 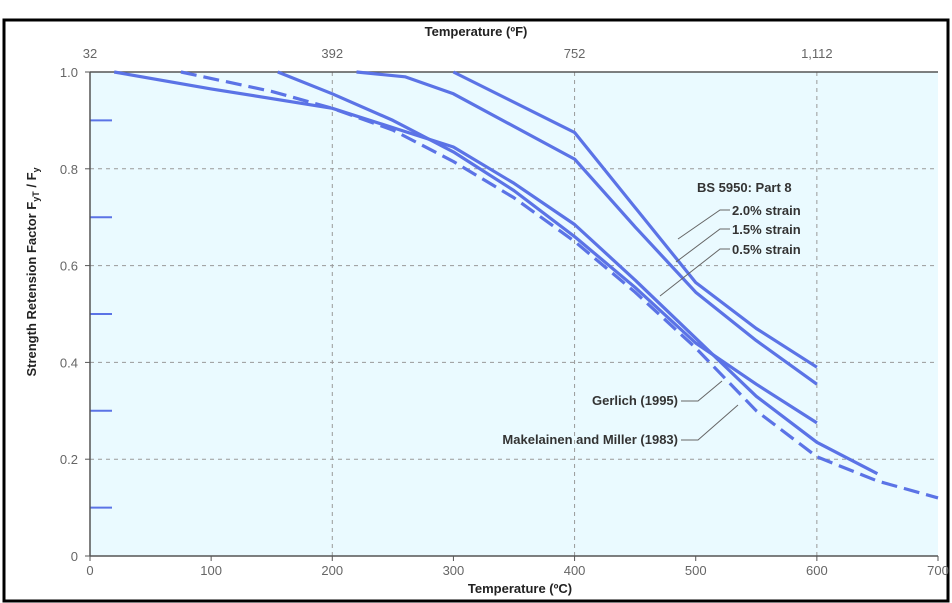 What do you see at coordinates (31, 181) in the screenshot?
I see `y-axis-title-slash: / F` at bounding box center [31, 181].